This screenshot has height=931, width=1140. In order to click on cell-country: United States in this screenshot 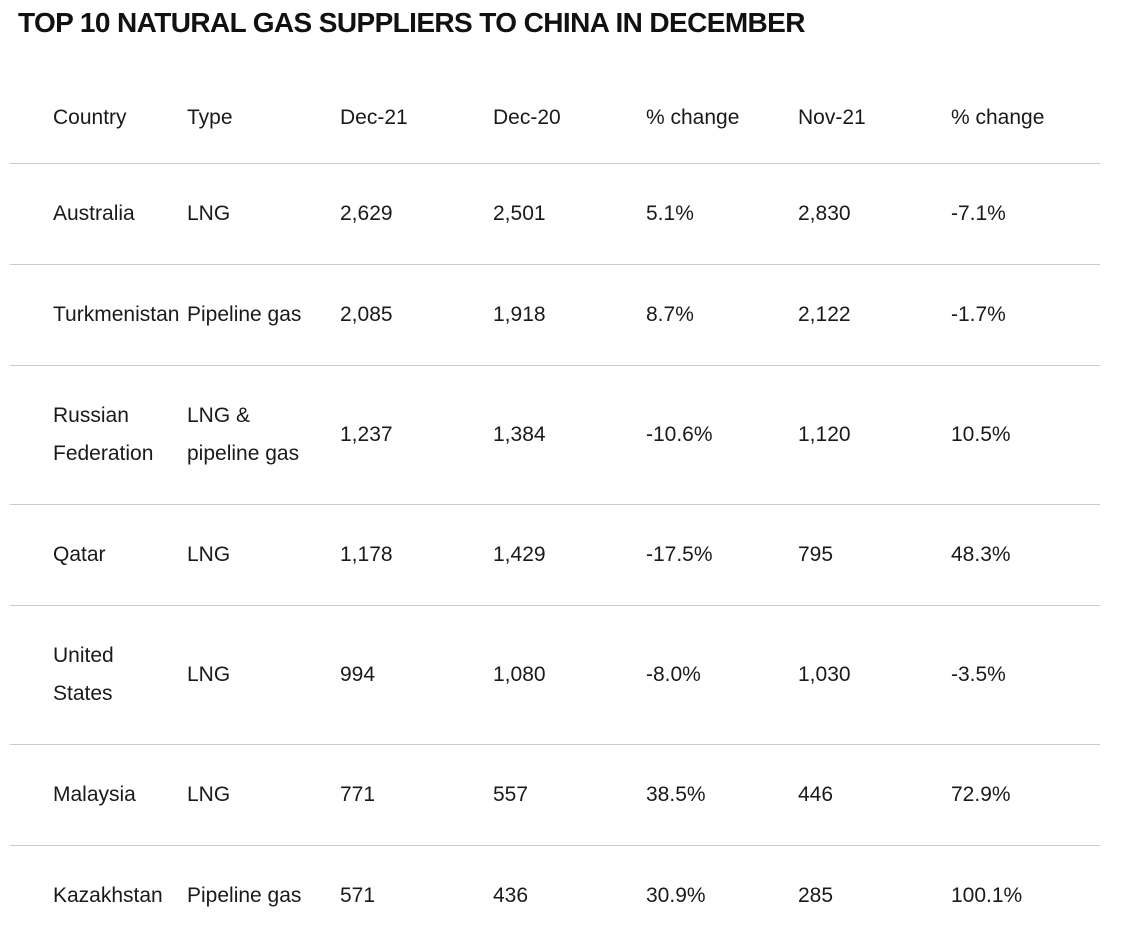, I will do `click(83, 674)`.